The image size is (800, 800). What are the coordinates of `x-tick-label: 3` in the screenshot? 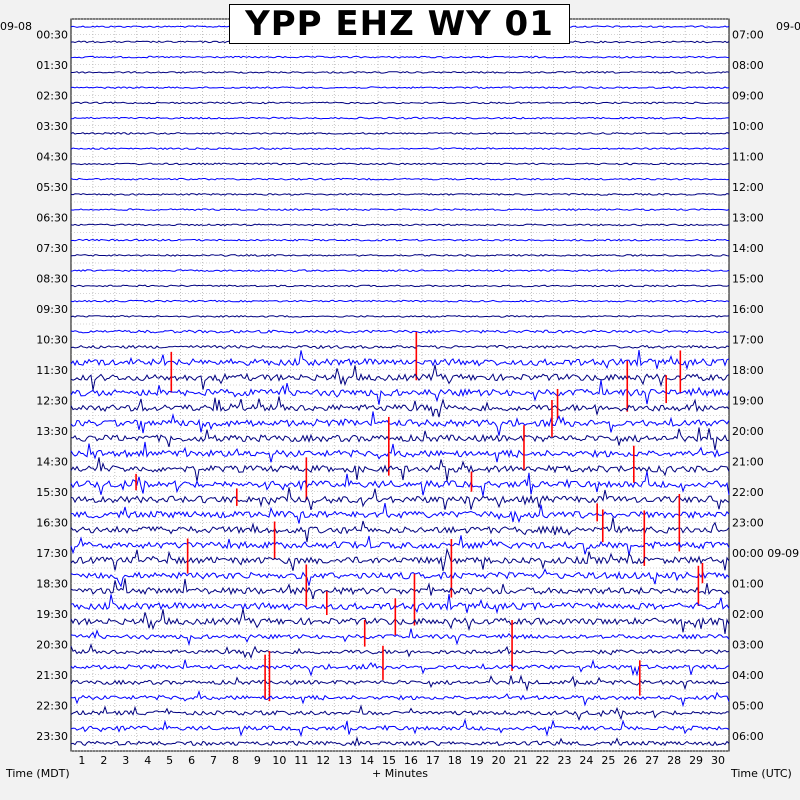 It's located at (125, 760).